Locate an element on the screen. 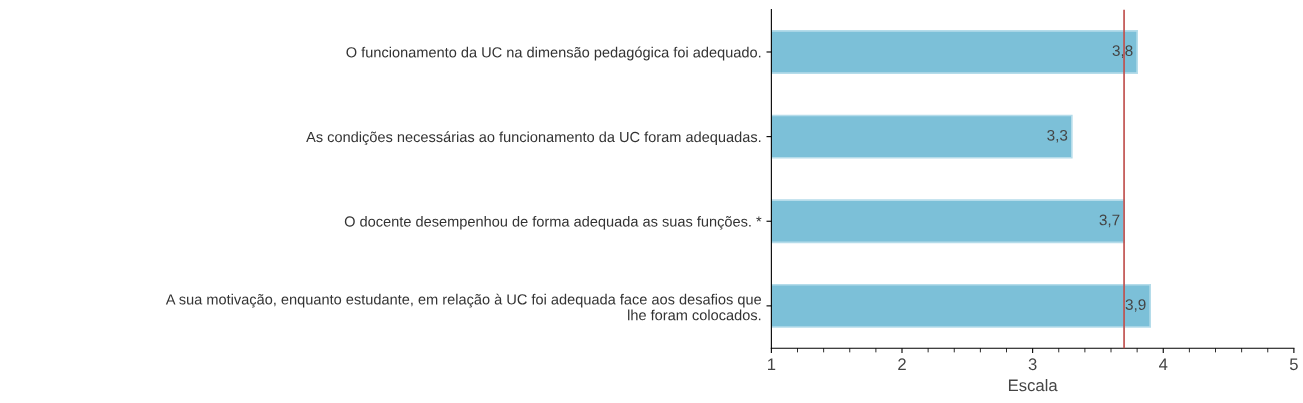 The height and width of the screenshot is (403, 1303). y-tick-label: O docente desempenhou de forma adequada as suas funções. * is located at coordinates (553, 222).